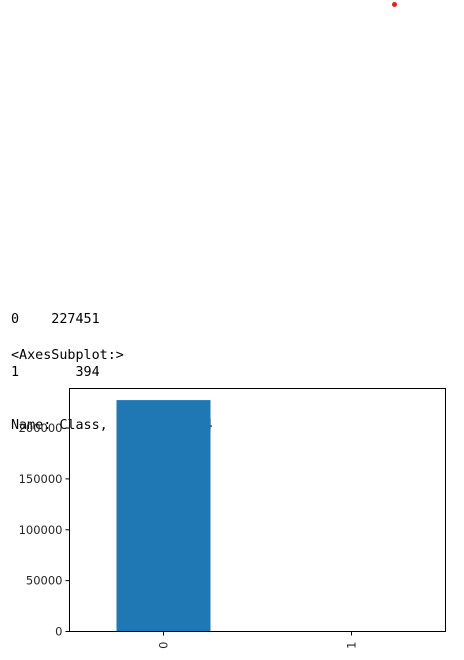 This screenshot has height=660, width=464. Describe the element at coordinates (44, 581) in the screenshot. I see `y-tick-label: 50000` at that location.